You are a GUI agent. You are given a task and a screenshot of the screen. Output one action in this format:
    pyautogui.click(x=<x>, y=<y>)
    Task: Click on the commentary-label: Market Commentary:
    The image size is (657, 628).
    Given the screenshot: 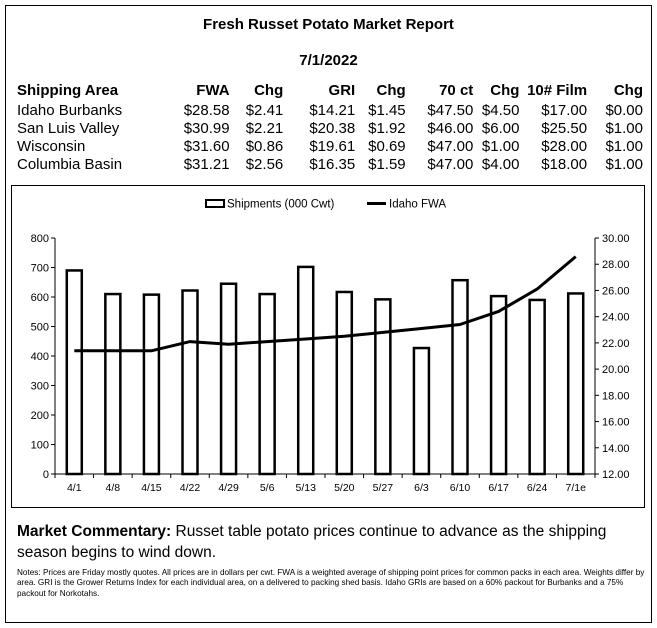 What is the action you would take?
    pyautogui.click(x=94, y=531)
    